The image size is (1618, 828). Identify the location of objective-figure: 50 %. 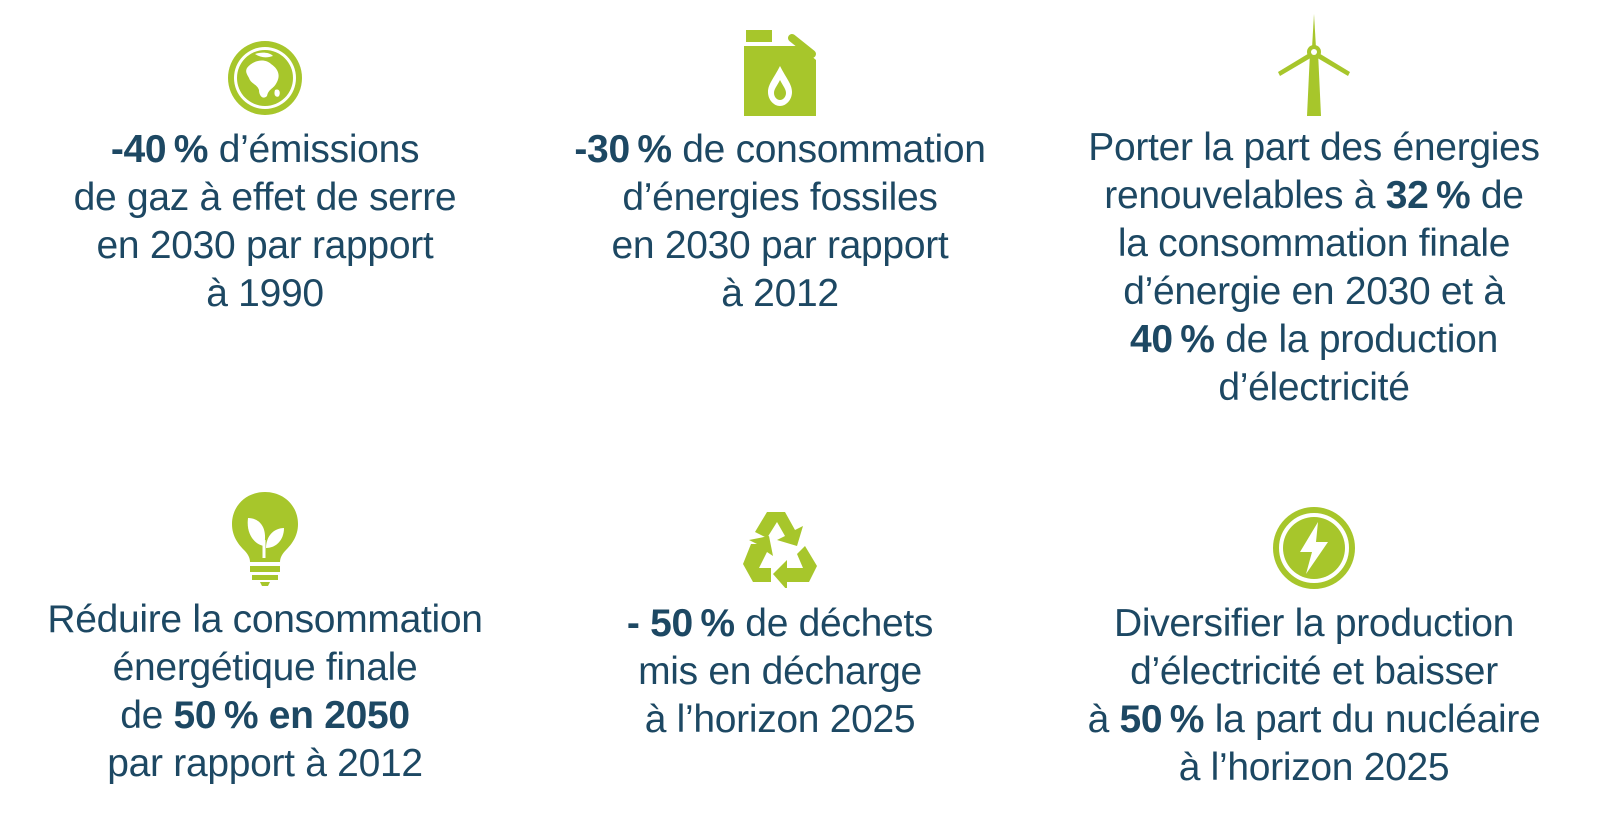
(1162, 719).